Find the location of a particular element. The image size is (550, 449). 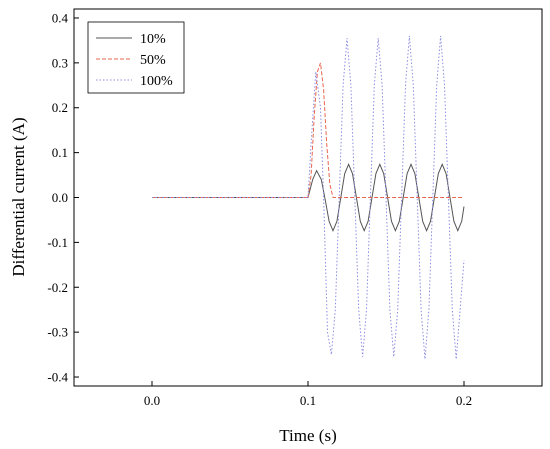

y-axis-label: Differential current (A) is located at coordinates (18, 196).